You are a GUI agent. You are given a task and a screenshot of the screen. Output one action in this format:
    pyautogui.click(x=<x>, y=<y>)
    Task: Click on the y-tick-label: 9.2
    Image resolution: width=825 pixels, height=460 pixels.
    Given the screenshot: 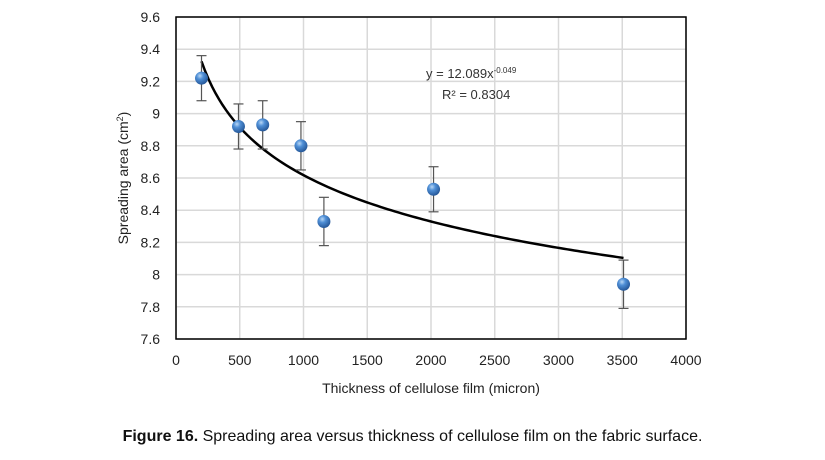 What is the action you would take?
    pyautogui.click(x=151, y=81)
    